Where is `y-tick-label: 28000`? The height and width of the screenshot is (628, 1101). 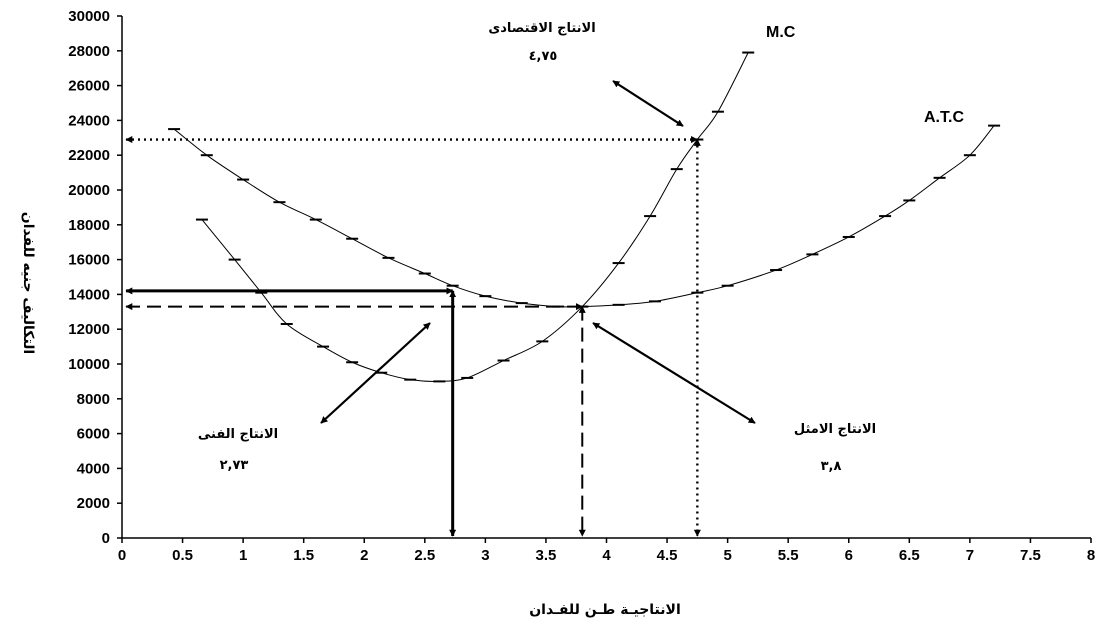
y-tick-label: 28000 is located at coordinates (89, 51).